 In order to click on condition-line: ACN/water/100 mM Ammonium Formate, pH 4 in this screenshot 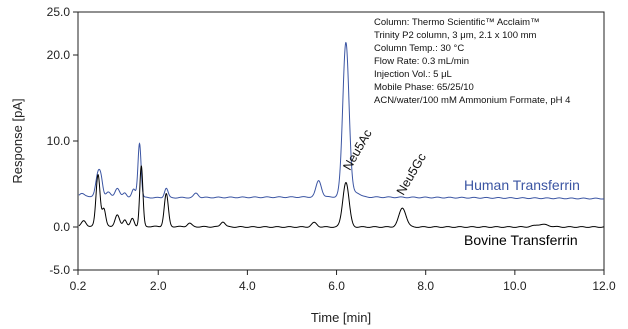, I will do `click(472, 100)`.